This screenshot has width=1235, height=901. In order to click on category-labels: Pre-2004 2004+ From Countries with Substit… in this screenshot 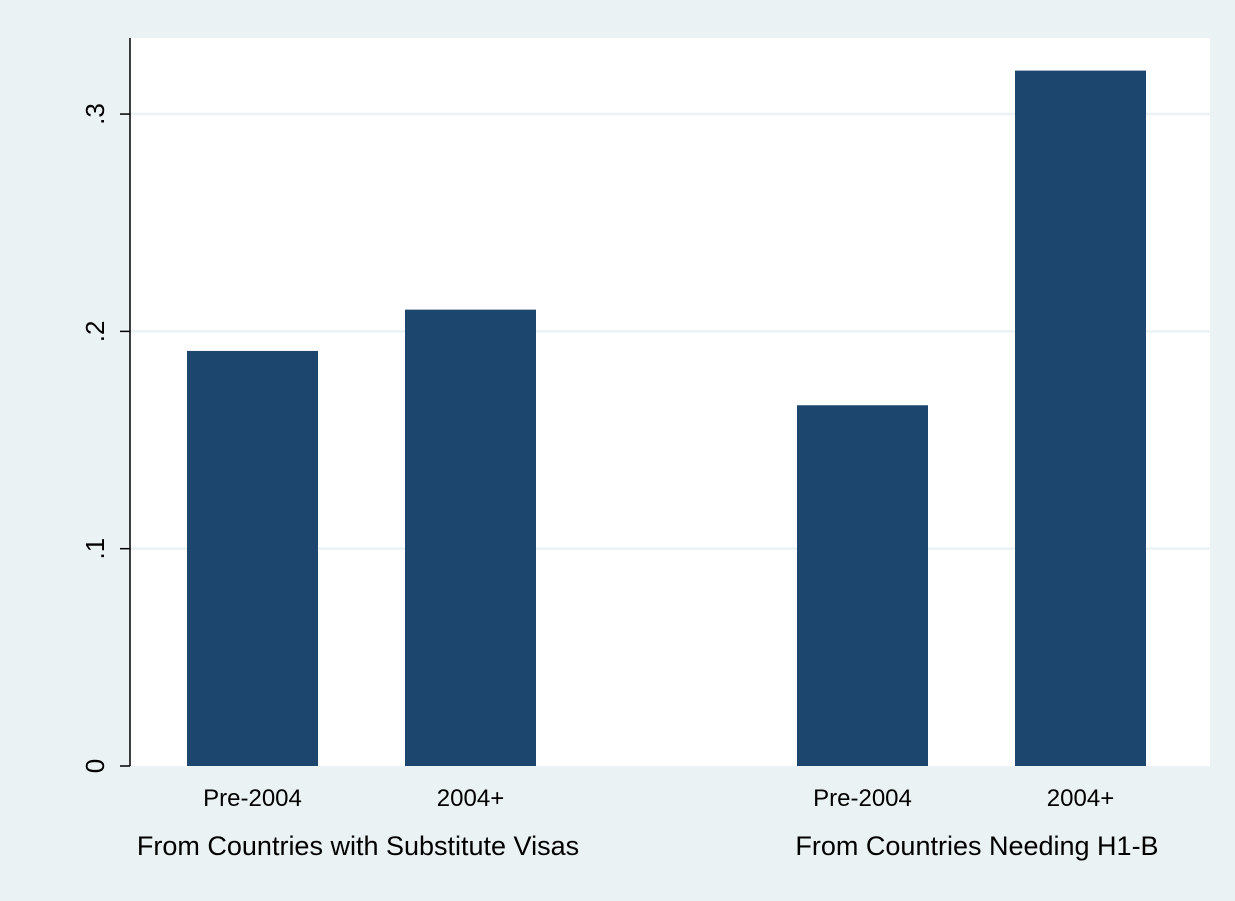, I will do `click(648, 823)`.